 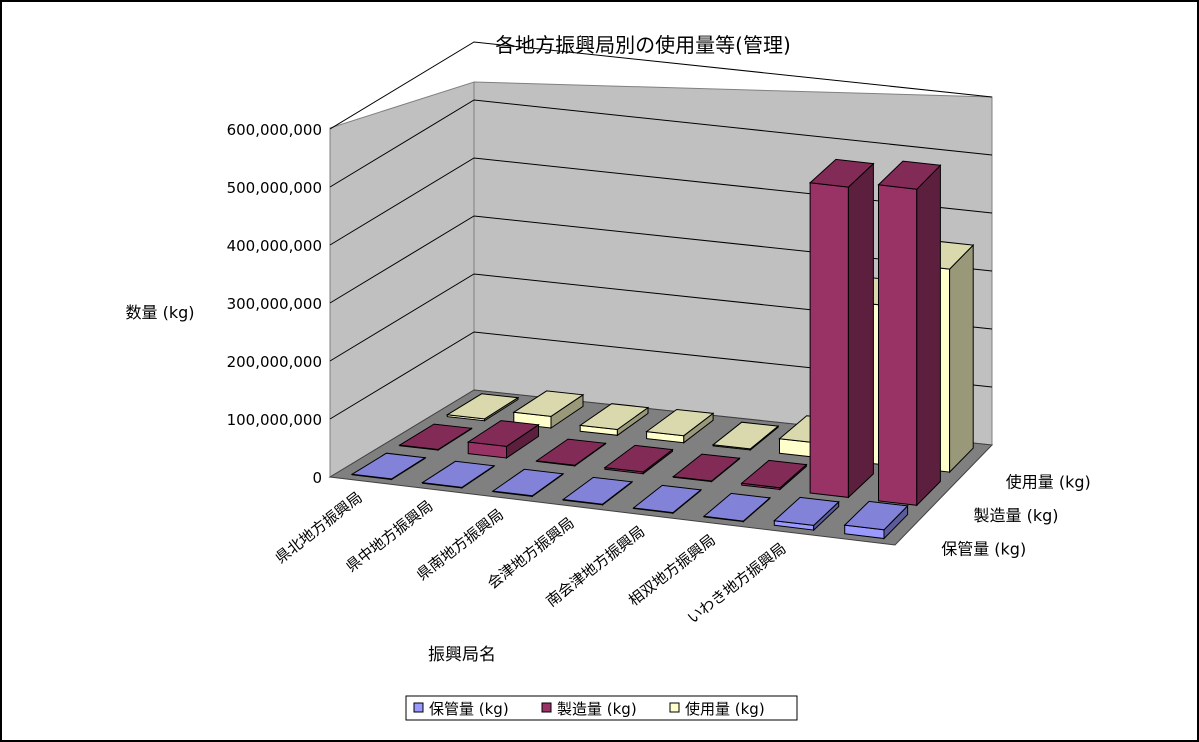 What do you see at coordinates (469, 709) in the screenshot?
I see `legend-label: 保管量 (kg)` at bounding box center [469, 709].